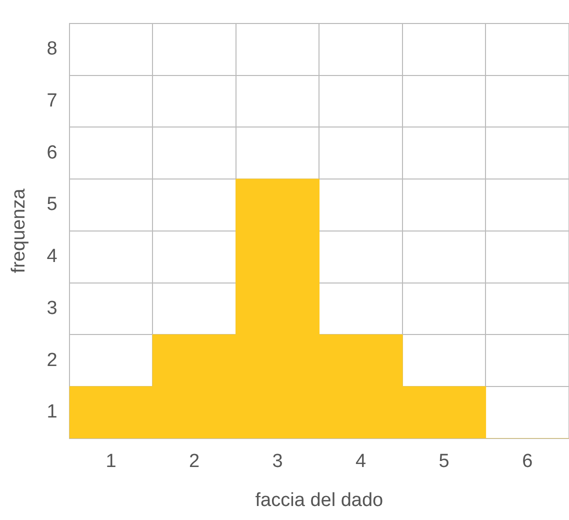 The width and height of the screenshot is (569, 520). I want to click on y-tick-label: 5, so click(52, 205).